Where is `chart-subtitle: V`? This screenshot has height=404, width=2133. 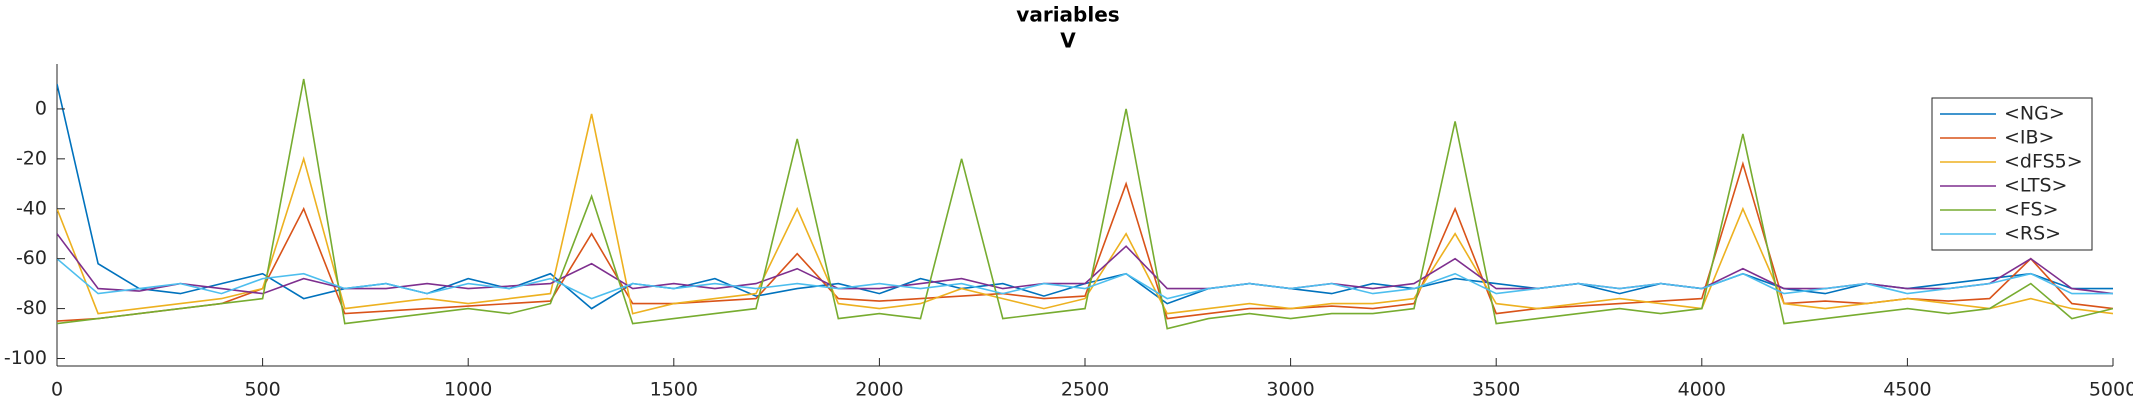
chart-subtitle: V is located at coordinates (1068, 41).